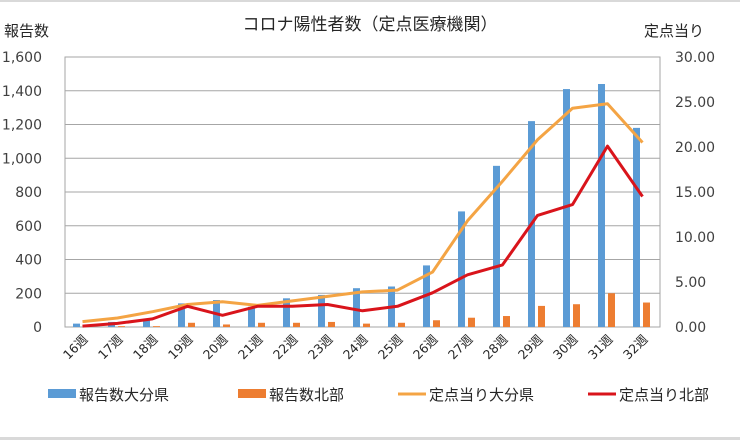  What do you see at coordinates (215, 346) in the screenshot?
I see `x-tick-label: 20週` at bounding box center [215, 346].